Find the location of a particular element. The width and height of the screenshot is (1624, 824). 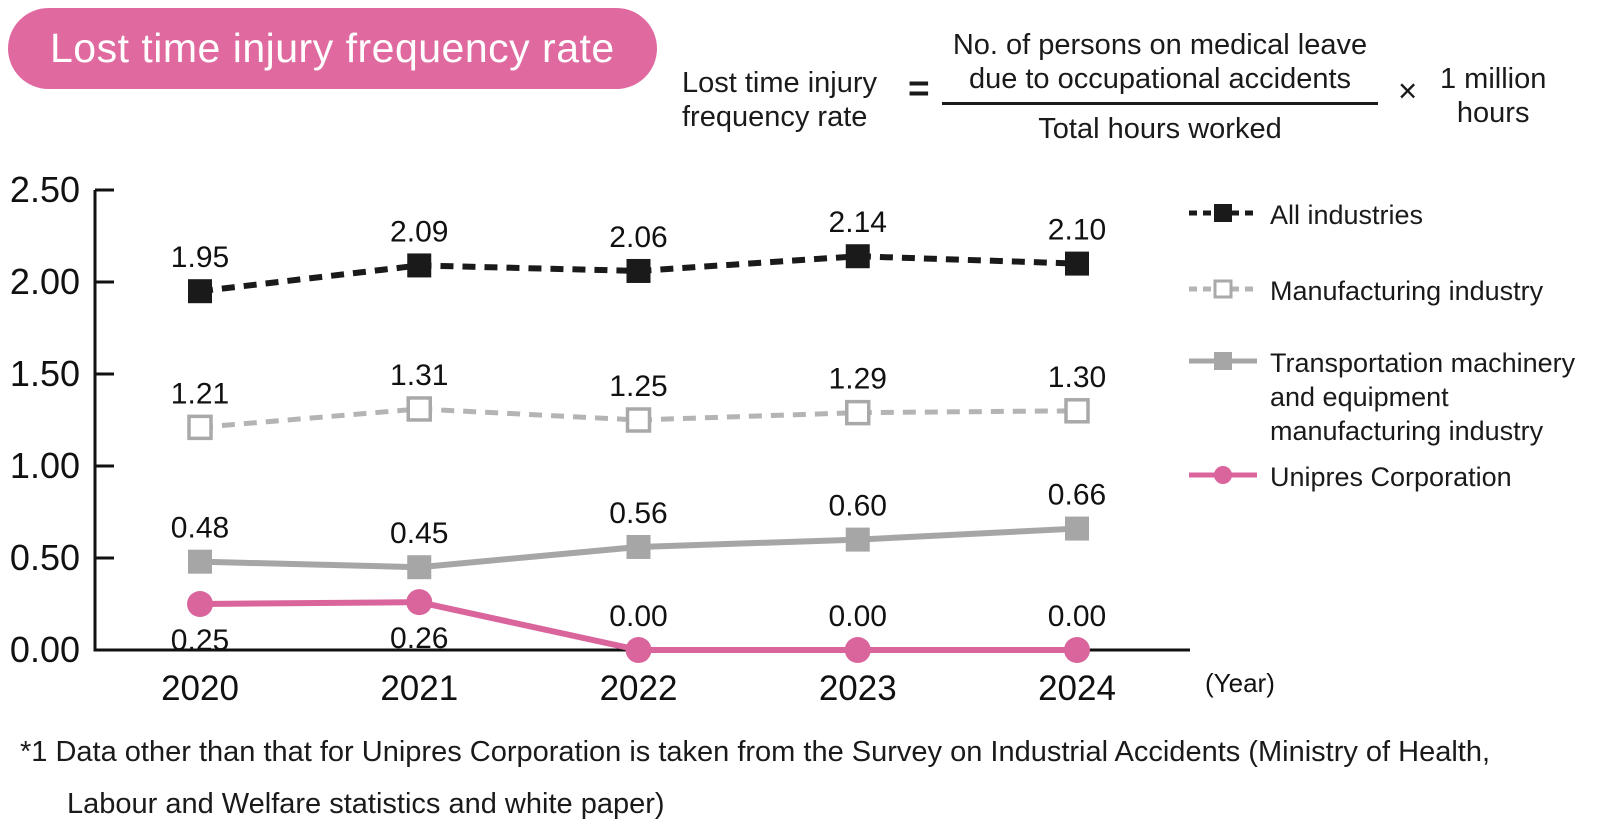

x-tick-label: 2022 is located at coordinates (639, 688).